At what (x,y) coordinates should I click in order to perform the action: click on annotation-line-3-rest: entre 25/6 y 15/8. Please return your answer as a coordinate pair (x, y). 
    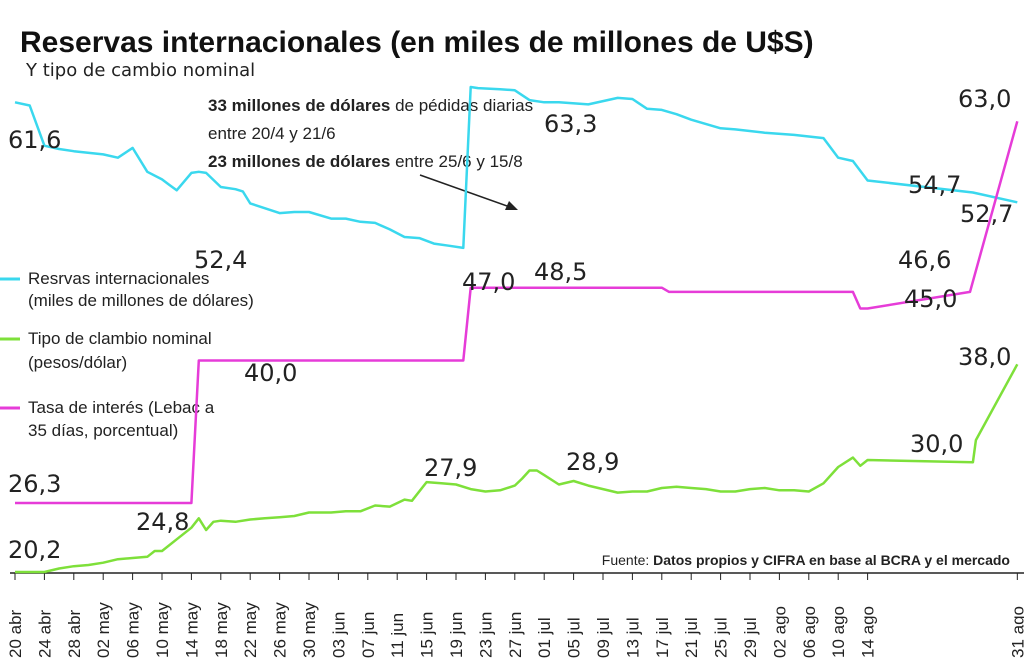
    Looking at the image, I should click on (456, 161).